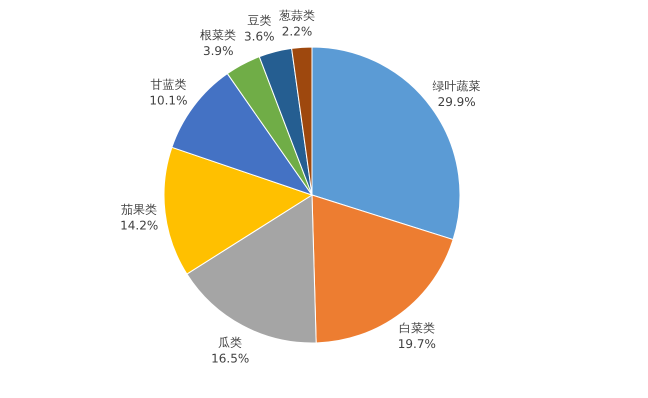  Describe the element at coordinates (297, 15) in the screenshot. I see `slice-label: 葱蒜类` at that location.